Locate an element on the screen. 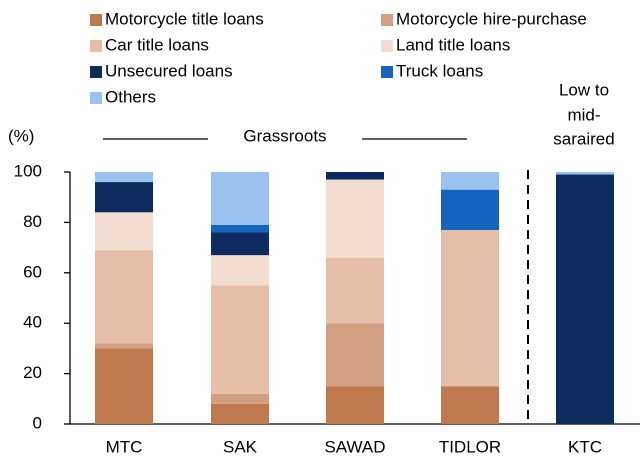 This screenshot has width=643, height=461. legend-label: Motorcycle hire-purchase is located at coordinates (491, 18).